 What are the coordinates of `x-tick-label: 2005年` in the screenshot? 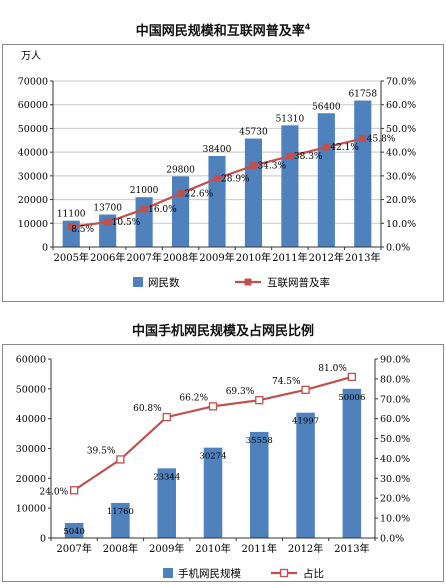 It's located at (70, 257).